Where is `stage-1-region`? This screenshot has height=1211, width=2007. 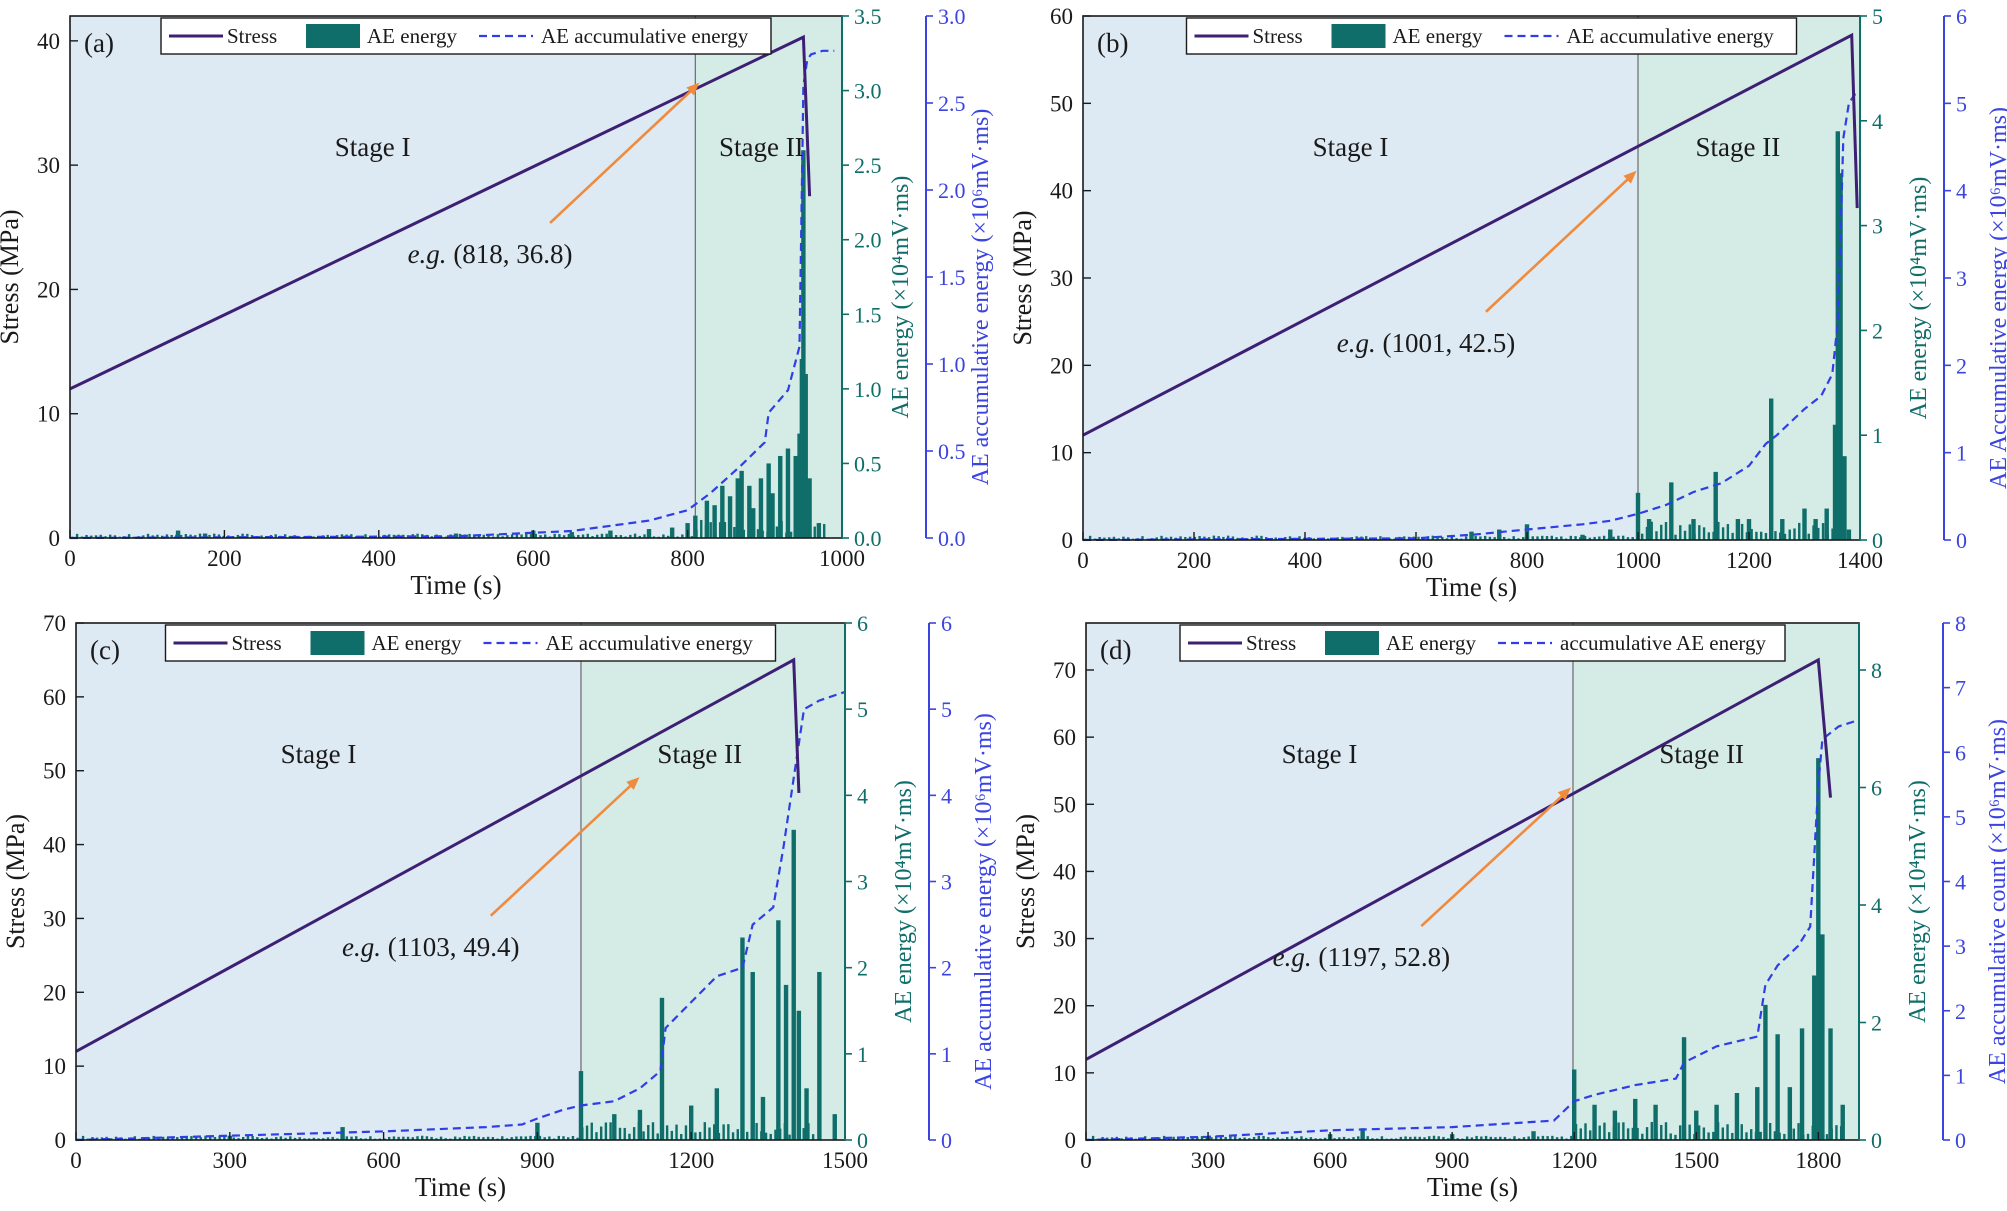 stage-1-region is located at coordinates (1360, 278).